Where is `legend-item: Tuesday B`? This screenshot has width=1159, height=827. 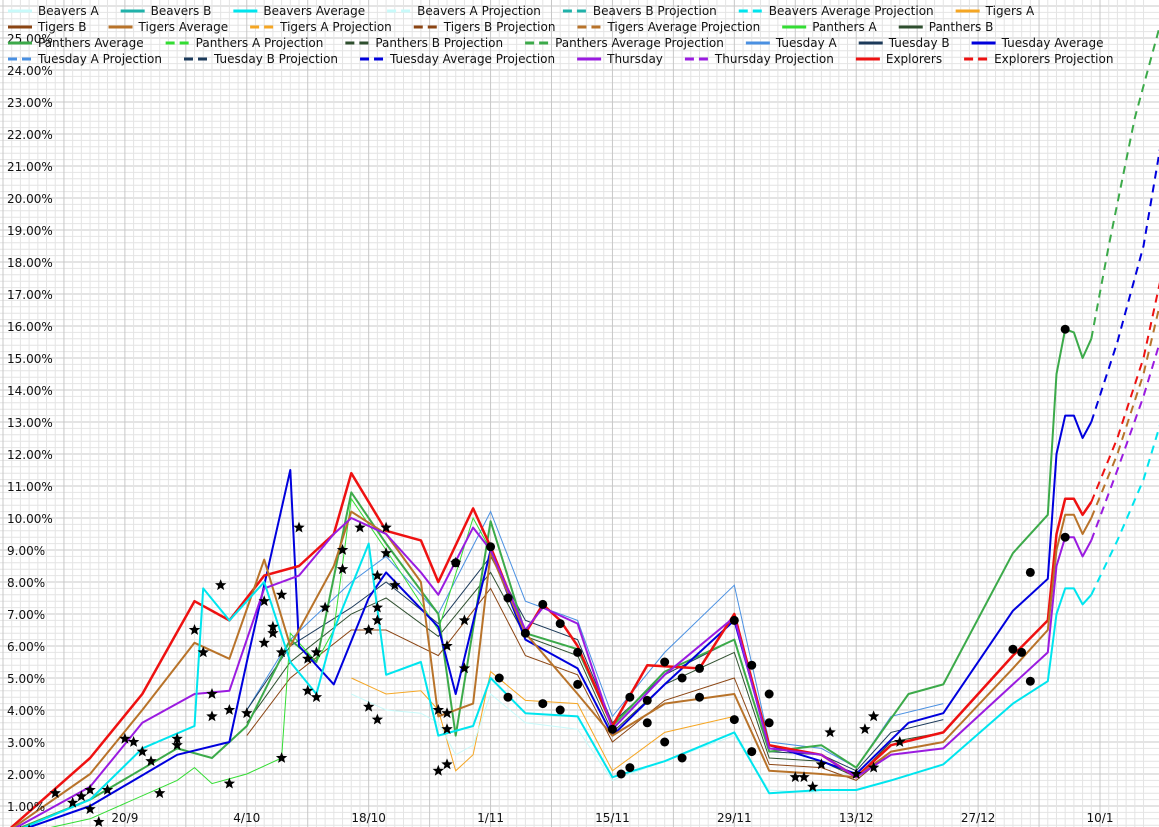 legend-item: Tuesday B is located at coordinates (904, 43).